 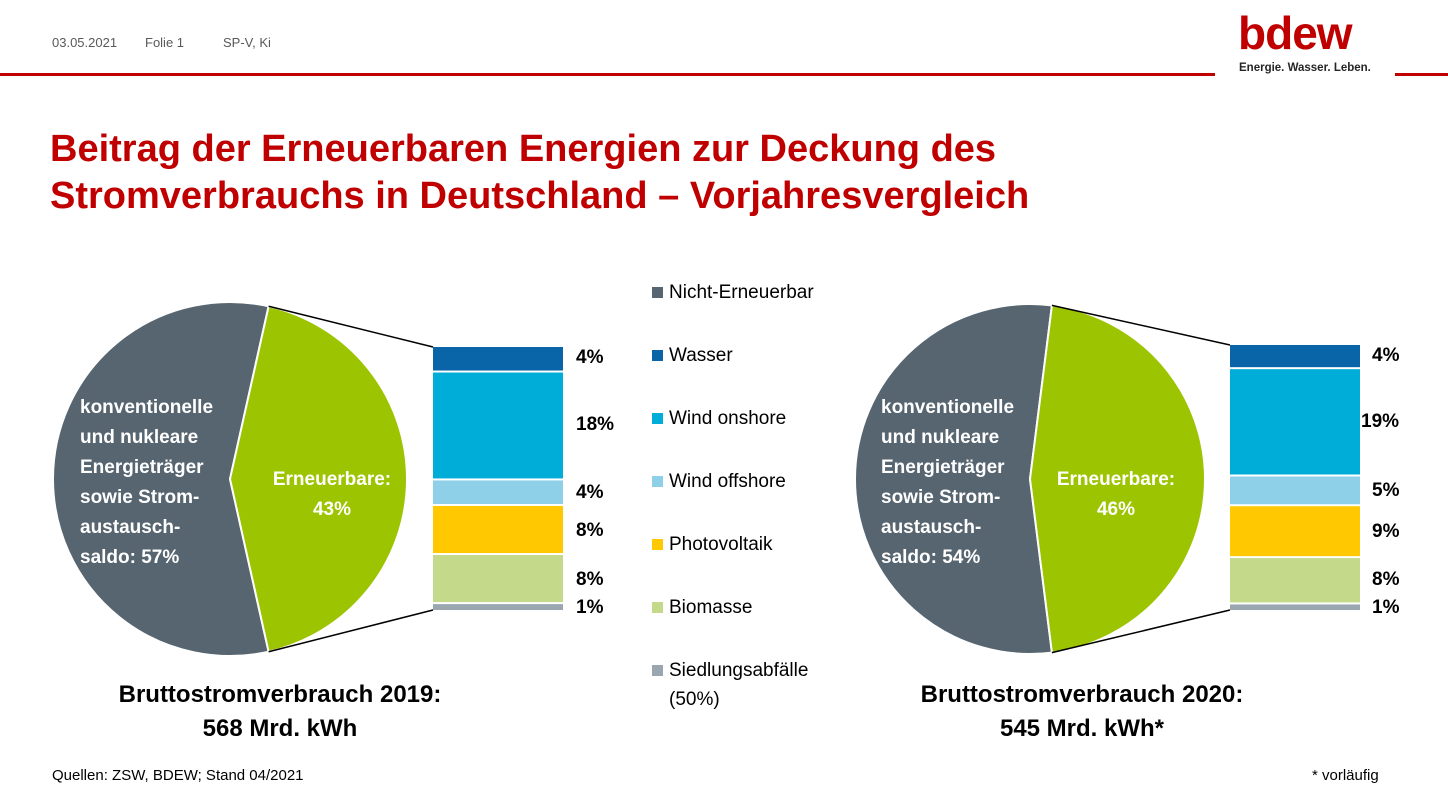 I want to click on legend-label-line: (50%), so click(x=694, y=699).